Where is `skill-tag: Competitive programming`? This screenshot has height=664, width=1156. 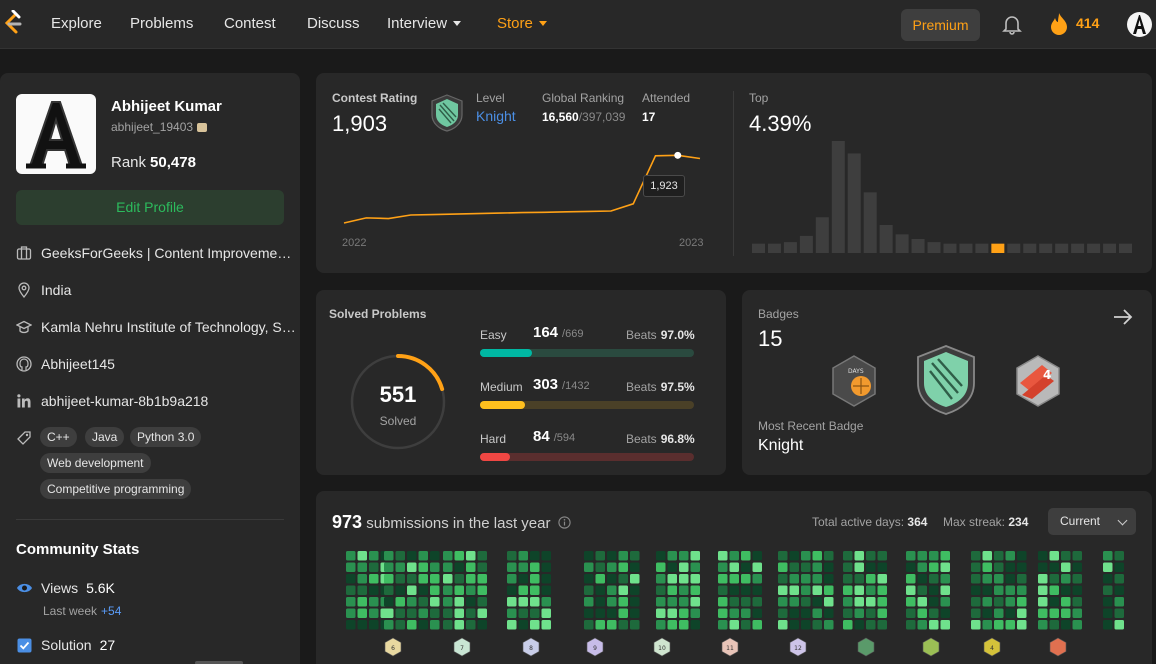
skill-tag: Competitive programming is located at coordinates (116, 489).